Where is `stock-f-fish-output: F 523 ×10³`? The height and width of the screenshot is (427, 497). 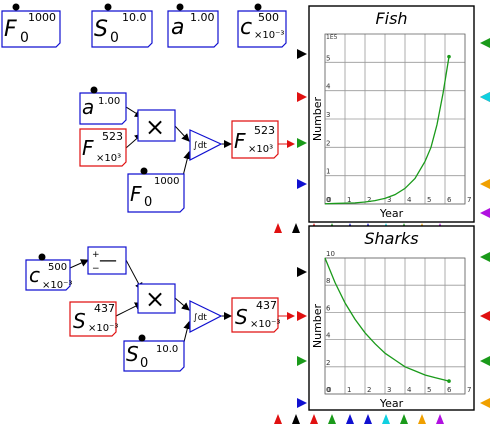
stock-f-fish-output: F 523 ×10³ is located at coordinates (255, 139).